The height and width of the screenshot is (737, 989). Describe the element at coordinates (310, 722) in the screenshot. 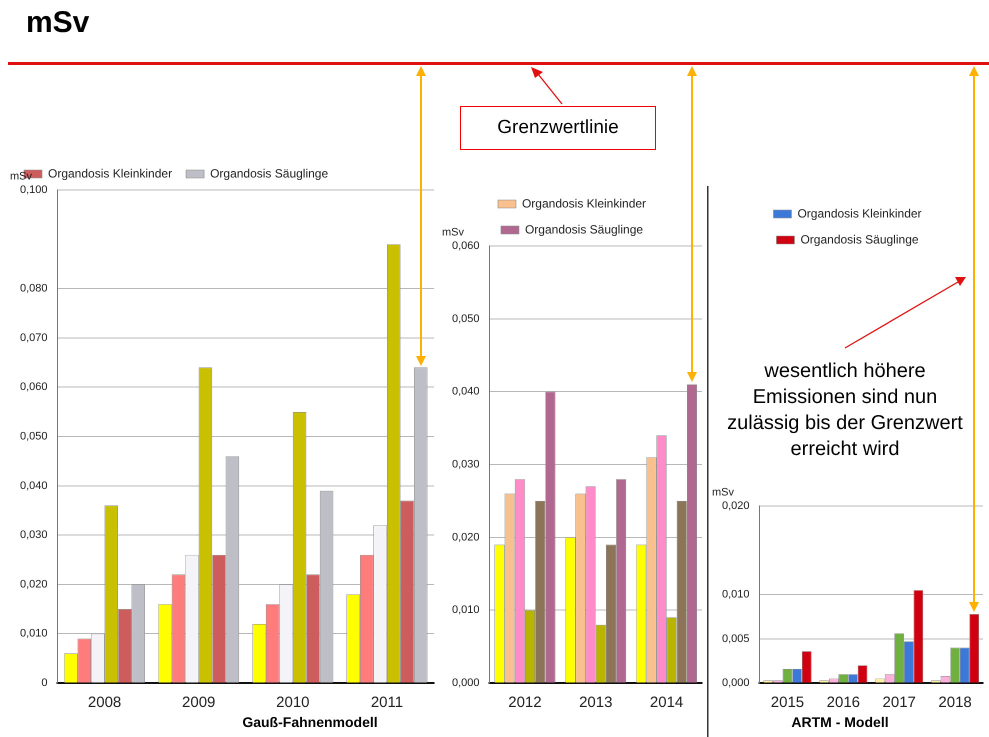

I see `text: Gauß-Fahnenmodell` at that location.